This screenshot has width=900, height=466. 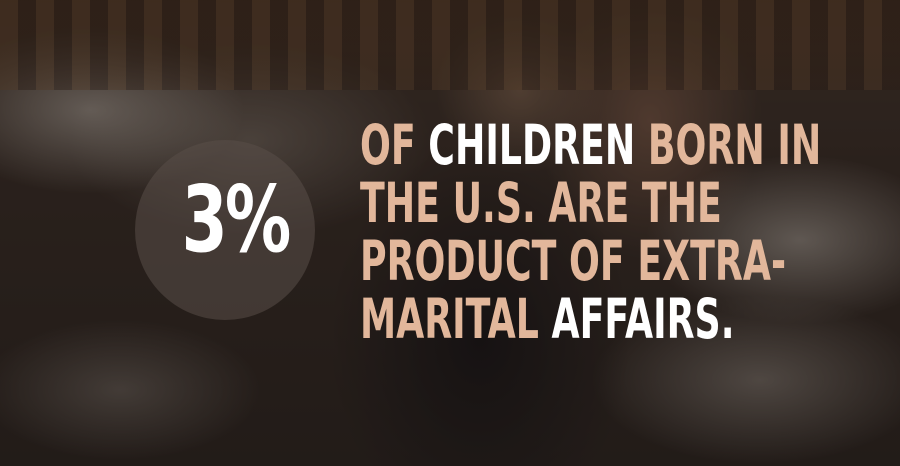 I want to click on percent-circle, so click(x=225, y=230).